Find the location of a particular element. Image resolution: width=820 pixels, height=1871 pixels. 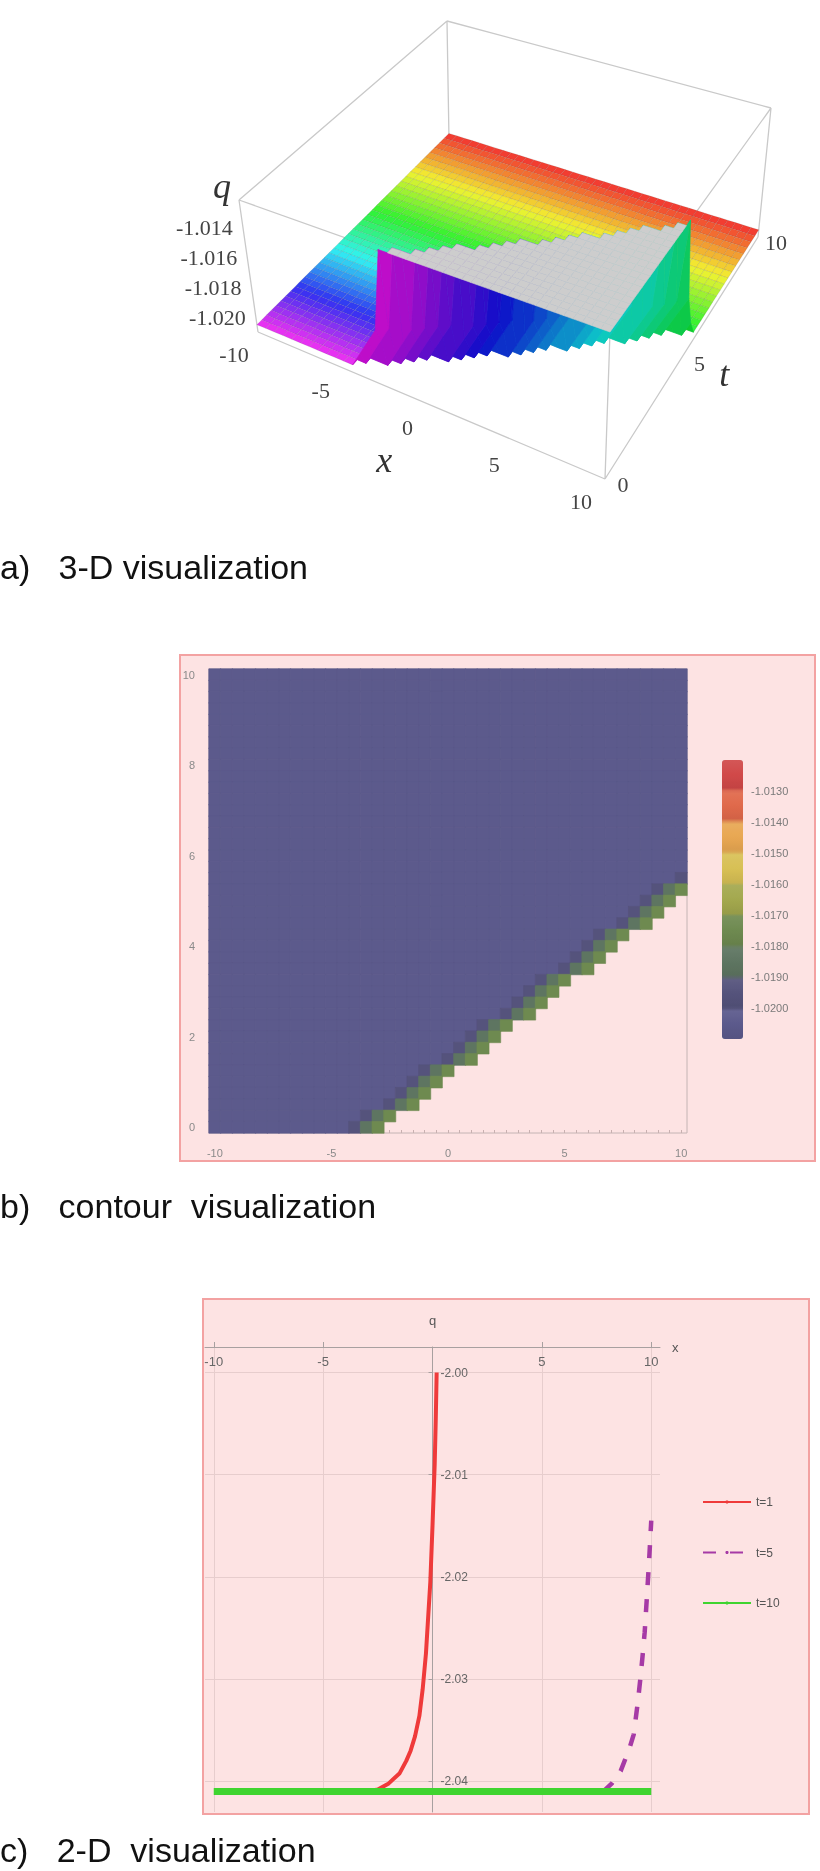

text: t is located at coordinates (725, 373).